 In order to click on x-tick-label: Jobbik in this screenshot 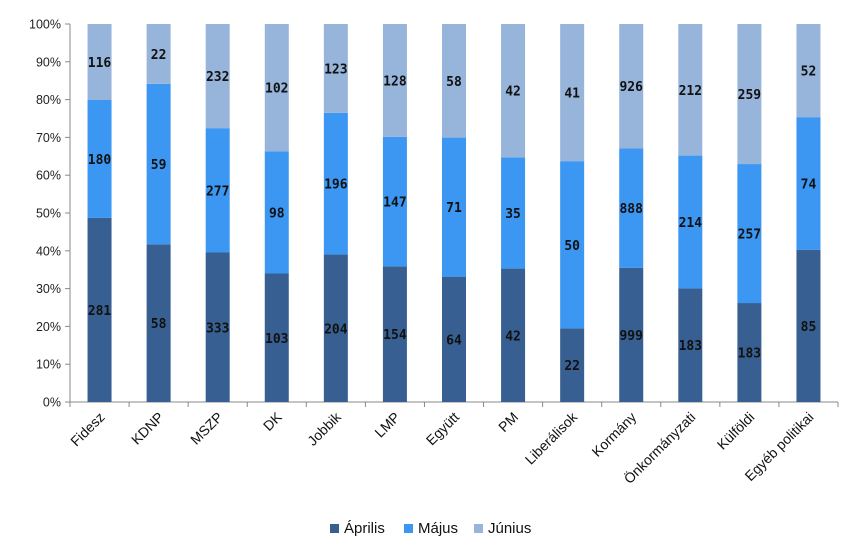, I will do `click(324, 428)`.